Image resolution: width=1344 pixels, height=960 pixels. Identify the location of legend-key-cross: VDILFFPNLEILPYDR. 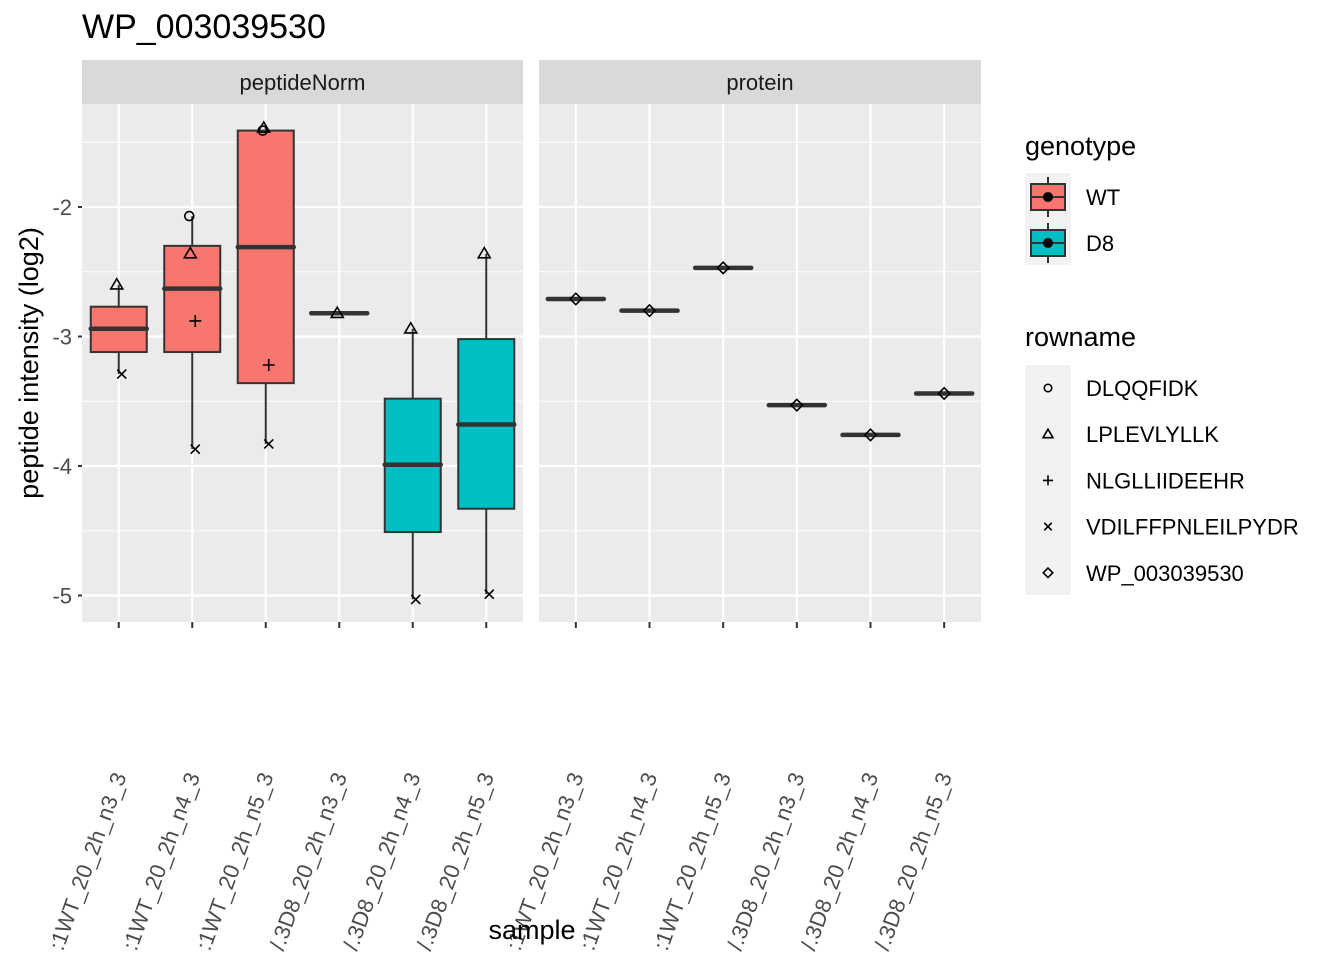
(1171, 527).